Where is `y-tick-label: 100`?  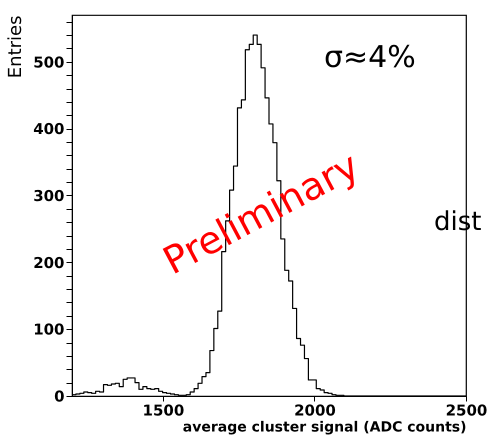
y-tick-label: 100 is located at coordinates (48, 329).